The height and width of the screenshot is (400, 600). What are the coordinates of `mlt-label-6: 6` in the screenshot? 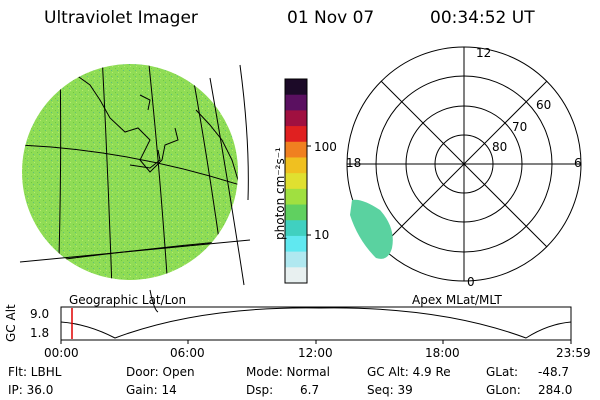 It's located at (578, 163).